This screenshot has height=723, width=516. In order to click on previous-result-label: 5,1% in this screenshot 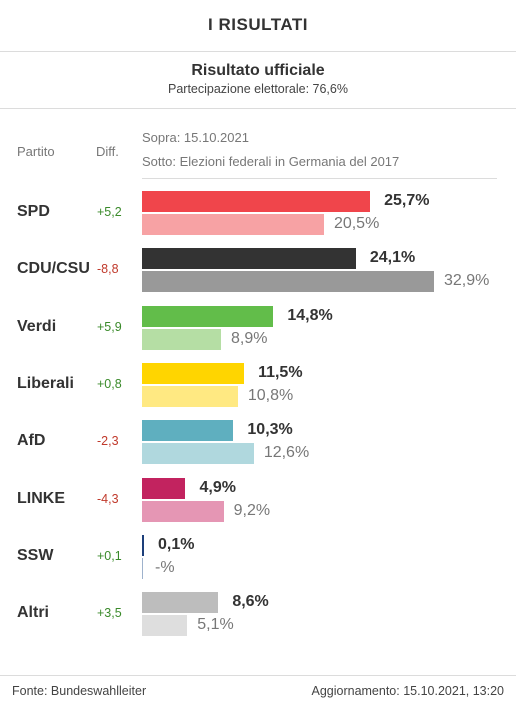, I will do `click(215, 625)`.